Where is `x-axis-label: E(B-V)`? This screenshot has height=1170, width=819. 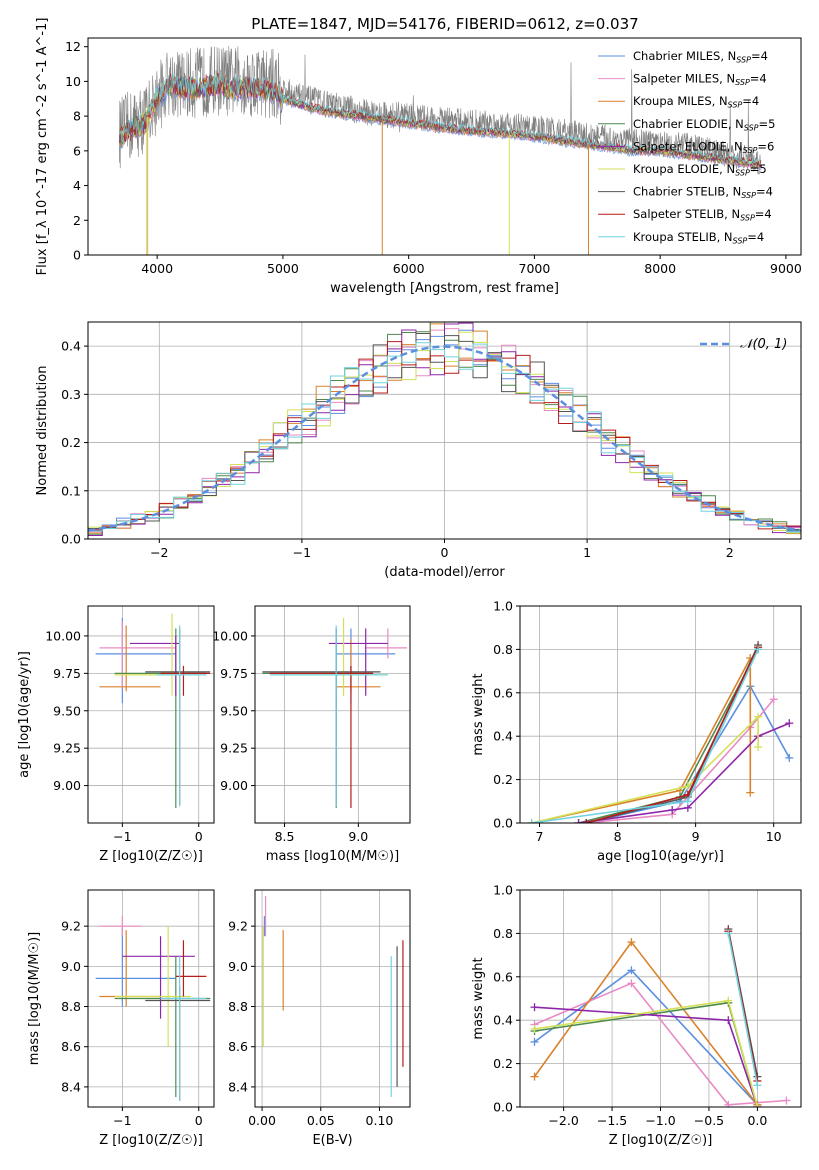 x-axis-label: E(B-V) is located at coordinates (332, 1140).